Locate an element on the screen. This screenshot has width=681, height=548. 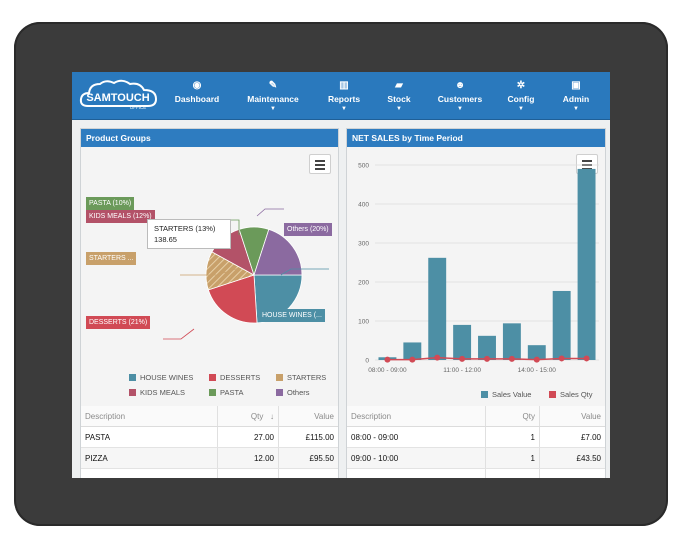
table-row: PIZZA 12.00 £95.50 is located at coordinates (209, 458).